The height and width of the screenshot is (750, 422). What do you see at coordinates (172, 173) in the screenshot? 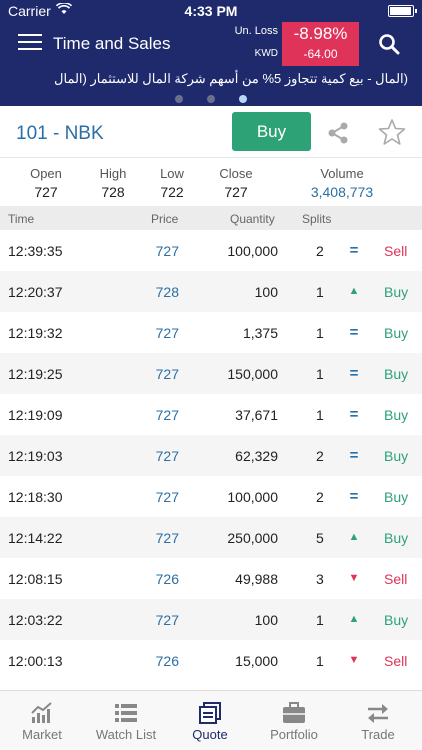
I see `stat-label: Low` at bounding box center [172, 173].